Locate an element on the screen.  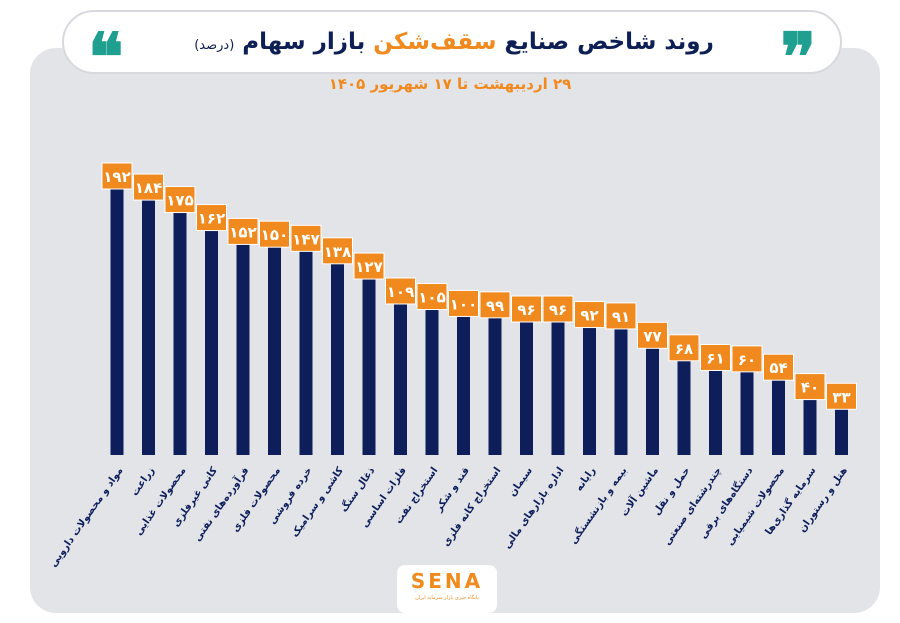
value-label: ۱۰۵ is located at coordinates (431, 298).